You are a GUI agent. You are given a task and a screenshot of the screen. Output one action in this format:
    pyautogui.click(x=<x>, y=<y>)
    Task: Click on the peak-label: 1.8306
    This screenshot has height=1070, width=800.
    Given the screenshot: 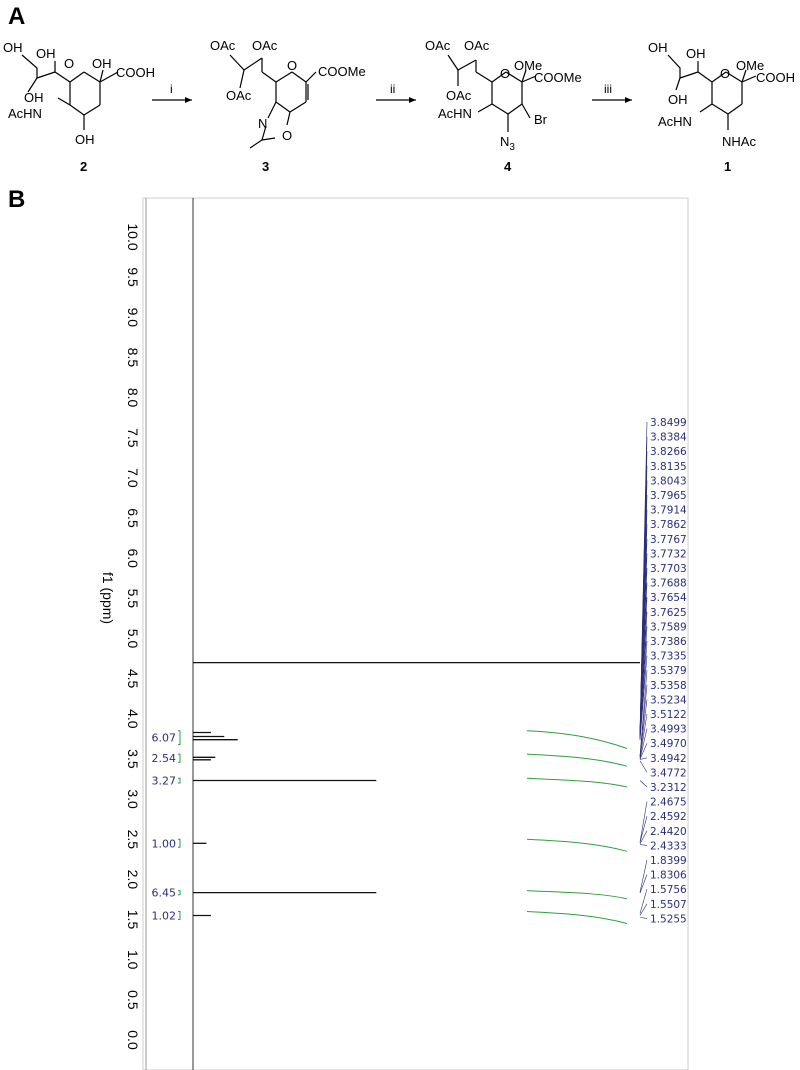 What is the action you would take?
    pyautogui.click(x=668, y=876)
    